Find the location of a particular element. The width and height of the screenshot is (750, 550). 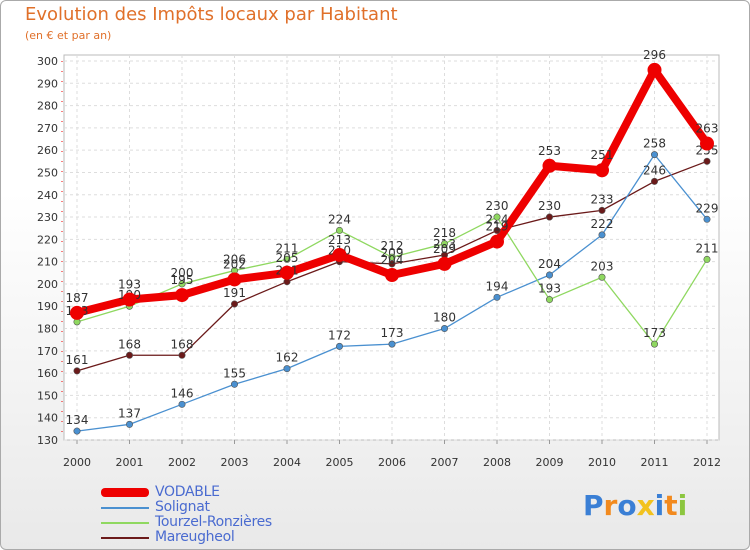

logo-letter: t is located at coordinates (671, 505).